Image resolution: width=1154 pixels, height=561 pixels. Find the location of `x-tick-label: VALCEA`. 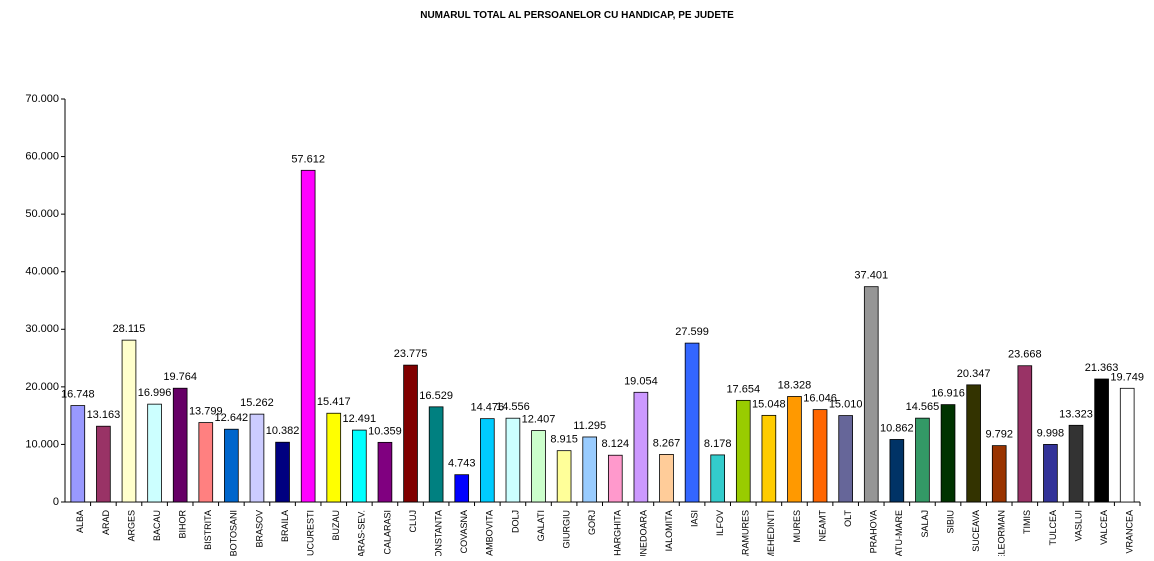

x-tick-label: VALCEA is located at coordinates (1104, 527).